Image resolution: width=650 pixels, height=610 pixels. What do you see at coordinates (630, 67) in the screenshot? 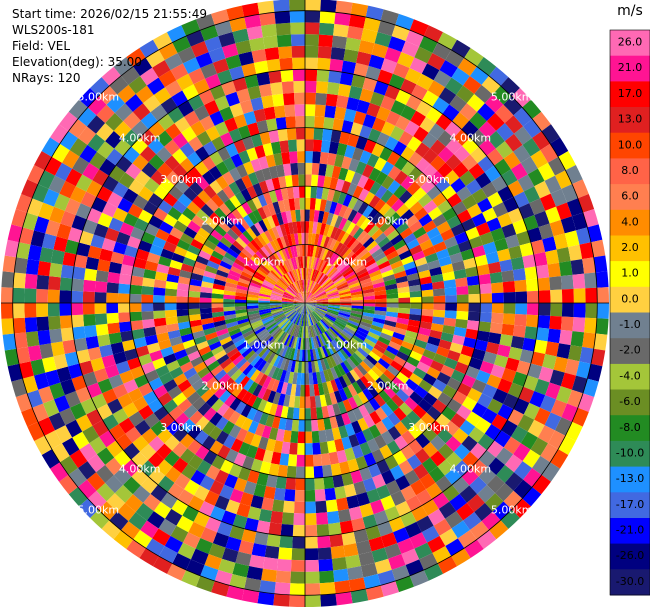
I see `colorbar-tick-label: 21.0` at bounding box center [630, 67].